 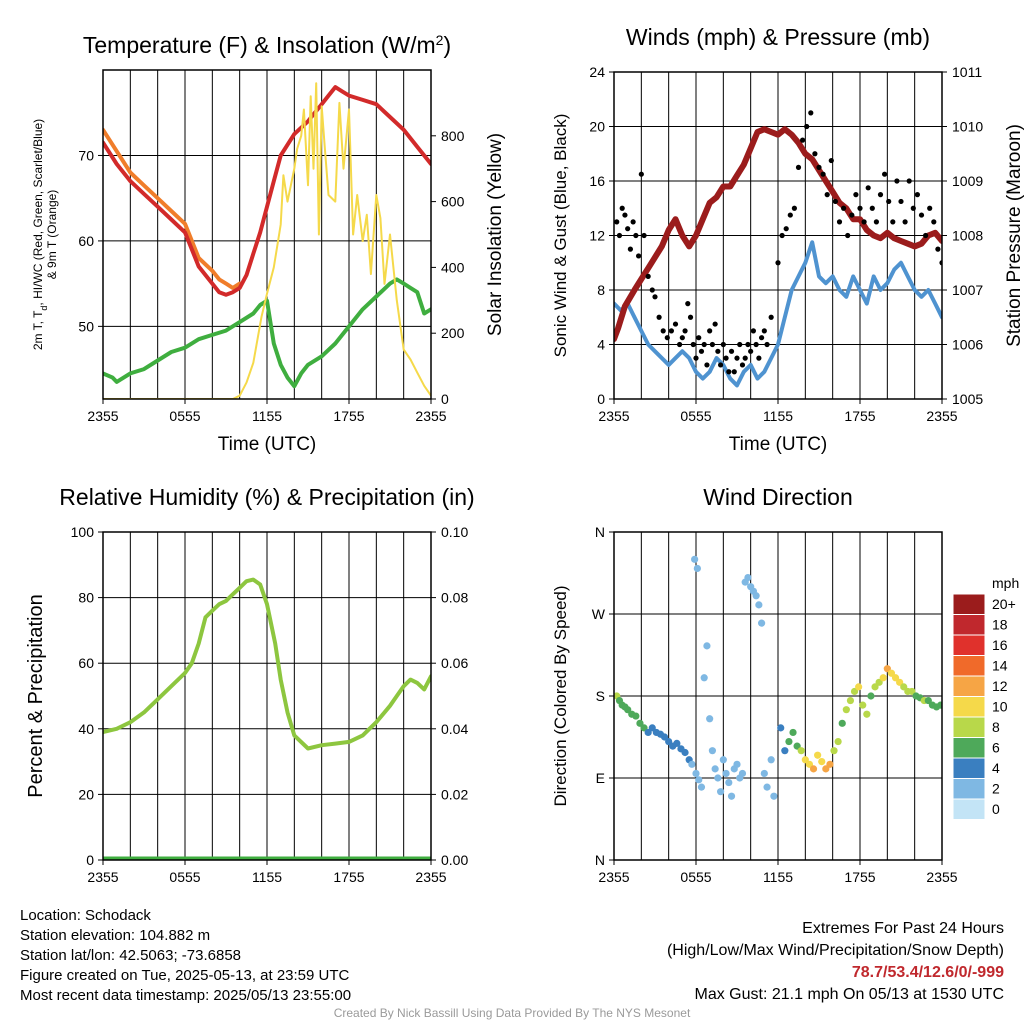 What do you see at coordinates (86, 729) in the screenshot?
I see `y-tick-label: 40` at bounding box center [86, 729].